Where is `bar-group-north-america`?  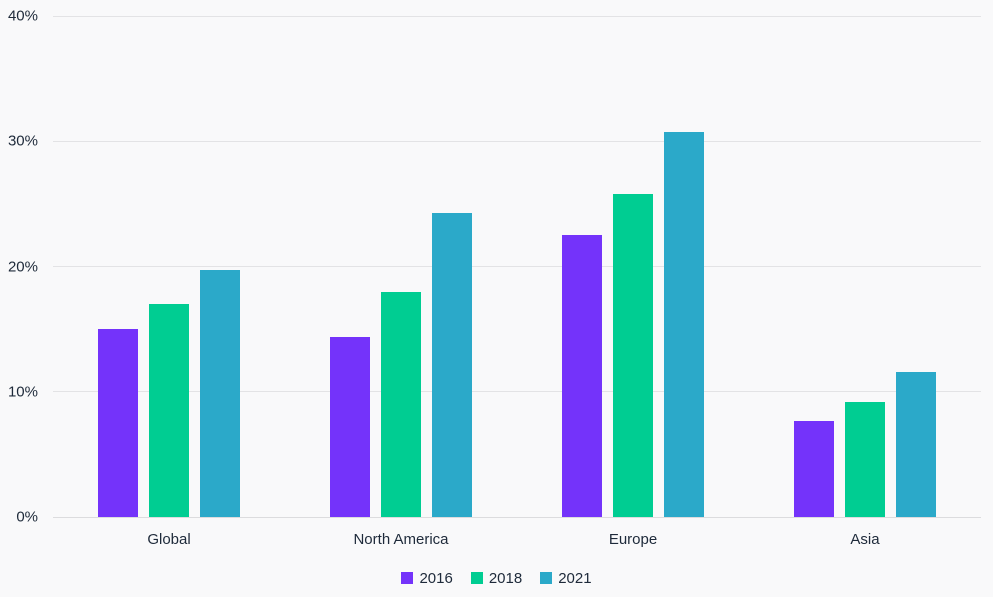
bar-group-north-america is located at coordinates (401, 266).